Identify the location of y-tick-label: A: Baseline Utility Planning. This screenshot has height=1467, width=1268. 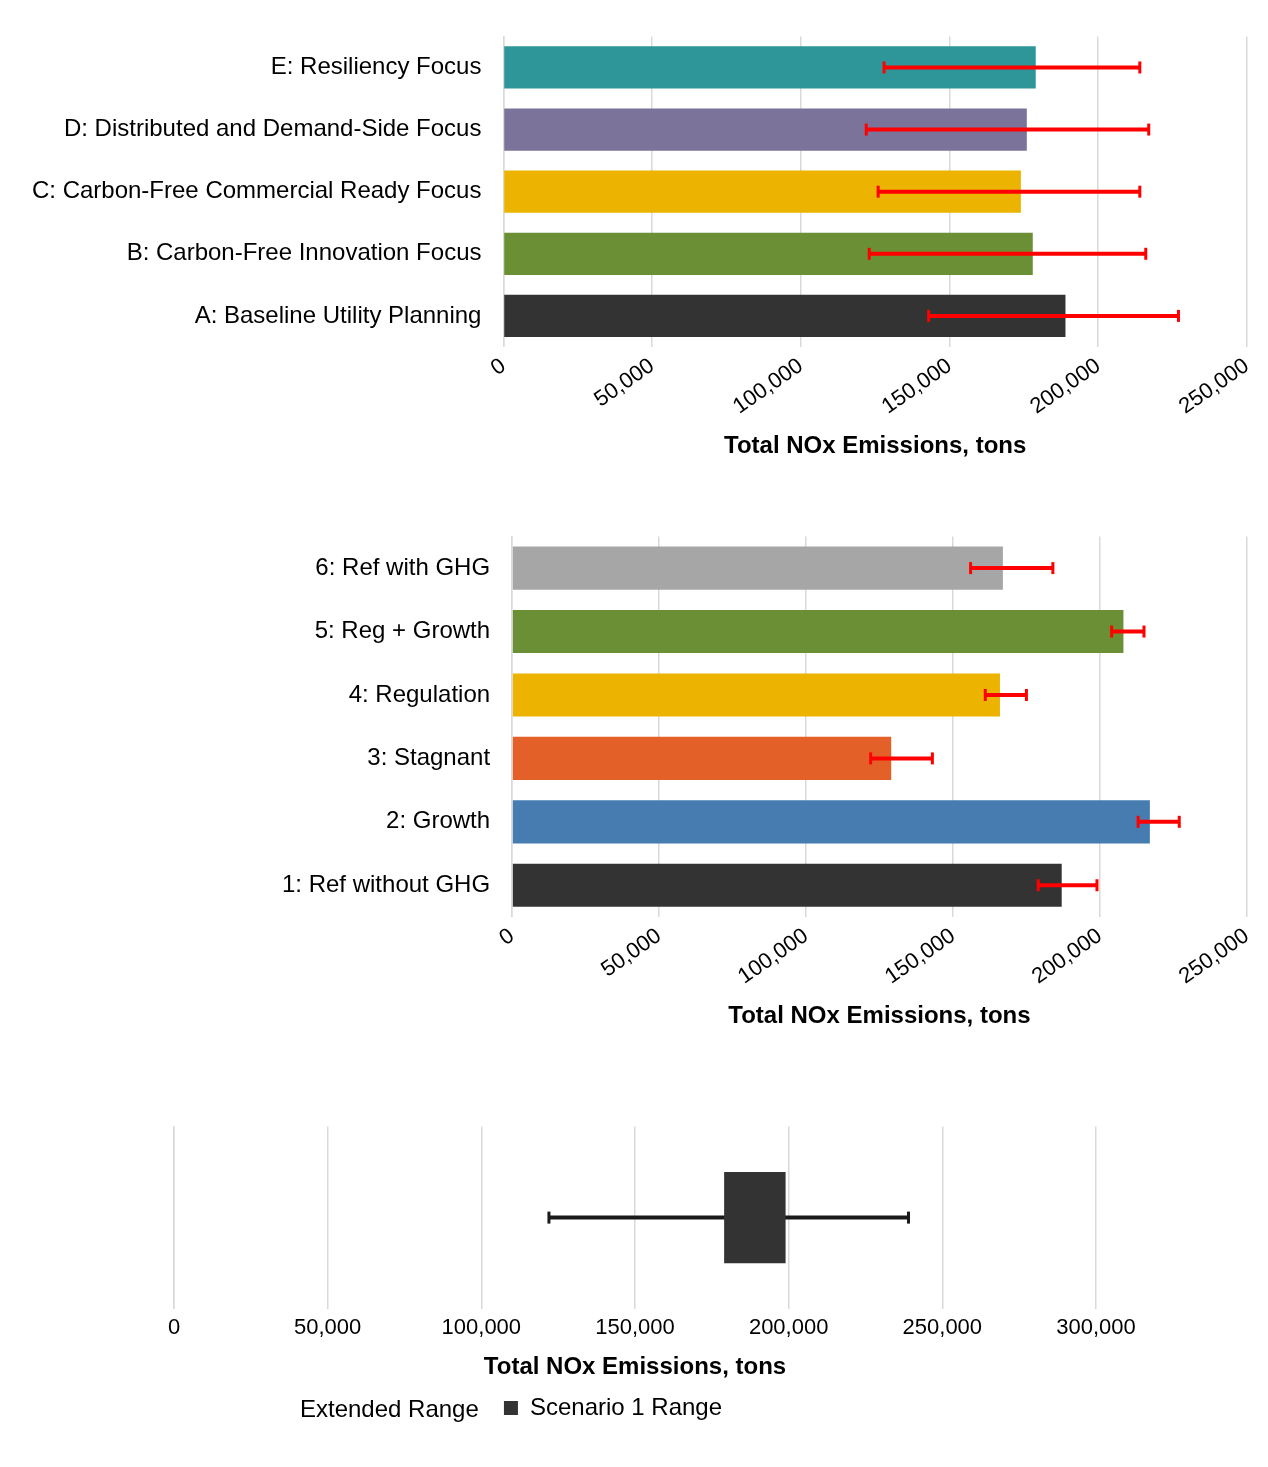
(338, 314).